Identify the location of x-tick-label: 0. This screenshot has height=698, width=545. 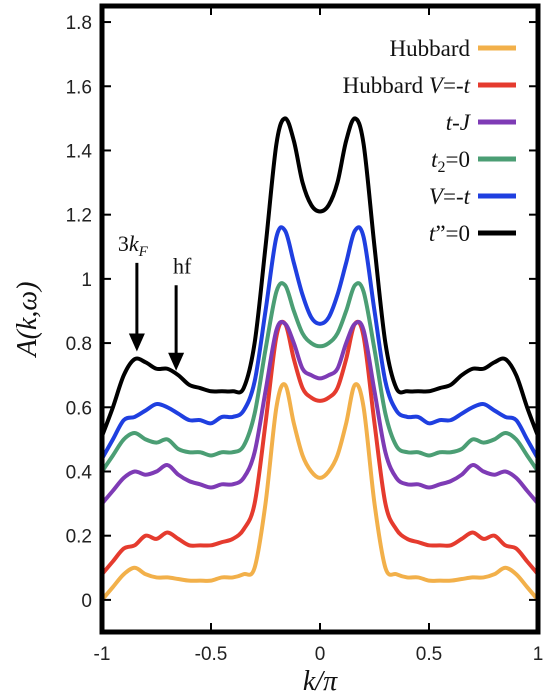
(320, 654).